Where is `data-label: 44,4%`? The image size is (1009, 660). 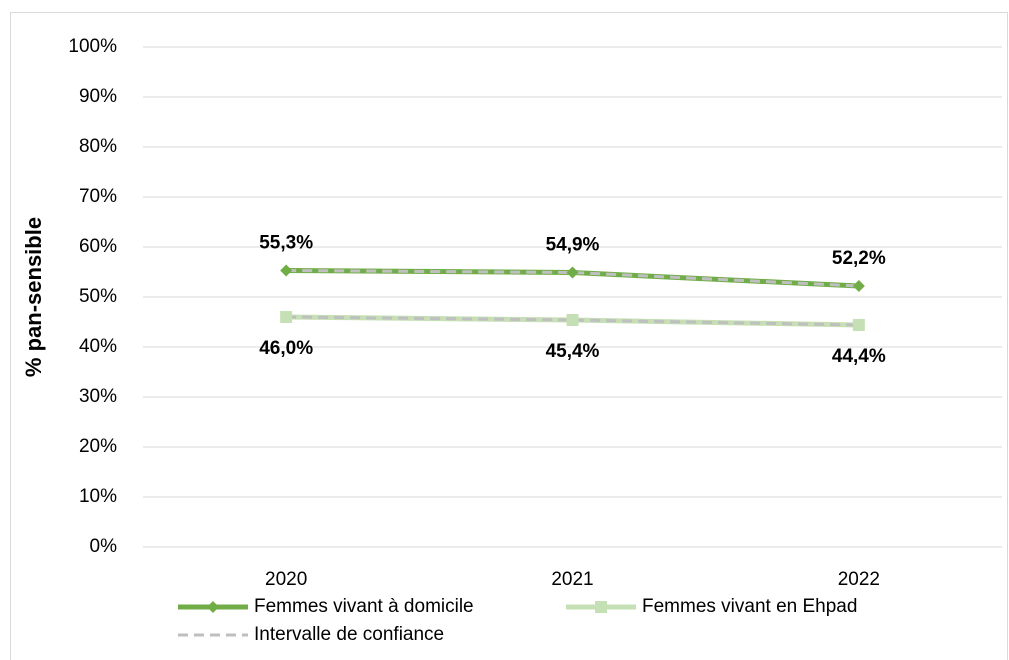
data-label: 44,4% is located at coordinates (859, 356).